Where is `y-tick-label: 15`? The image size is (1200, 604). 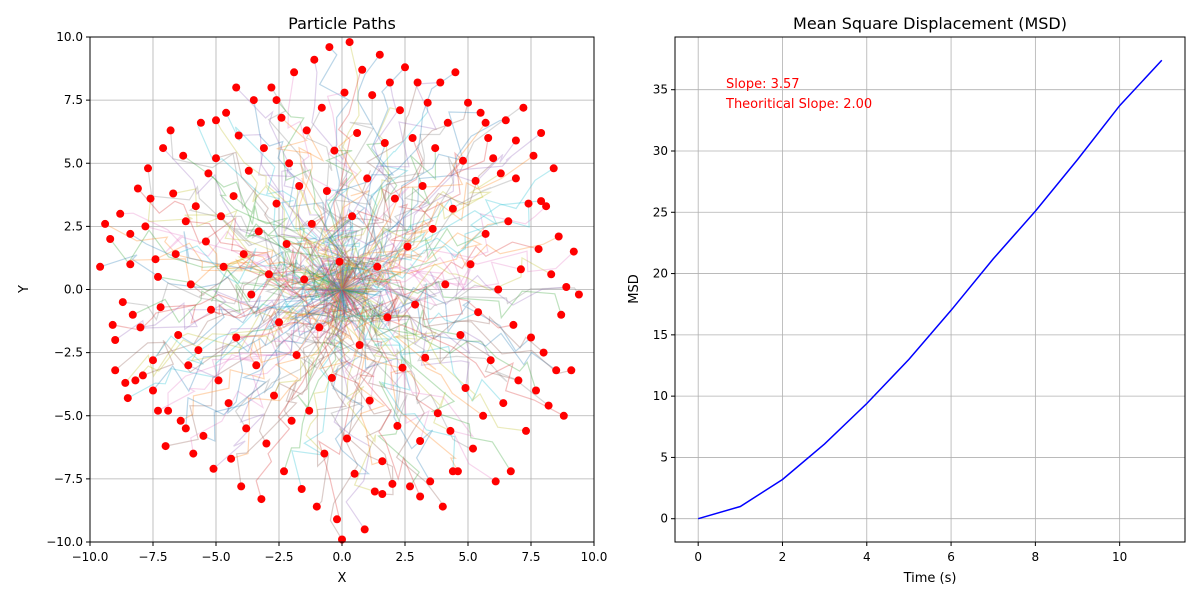 y-tick-label: 15 is located at coordinates (660, 335).